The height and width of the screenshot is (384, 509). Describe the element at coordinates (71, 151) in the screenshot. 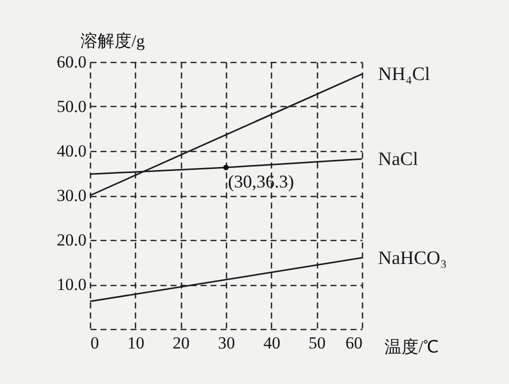

I see `y-tick-label: 40.0` at that location.